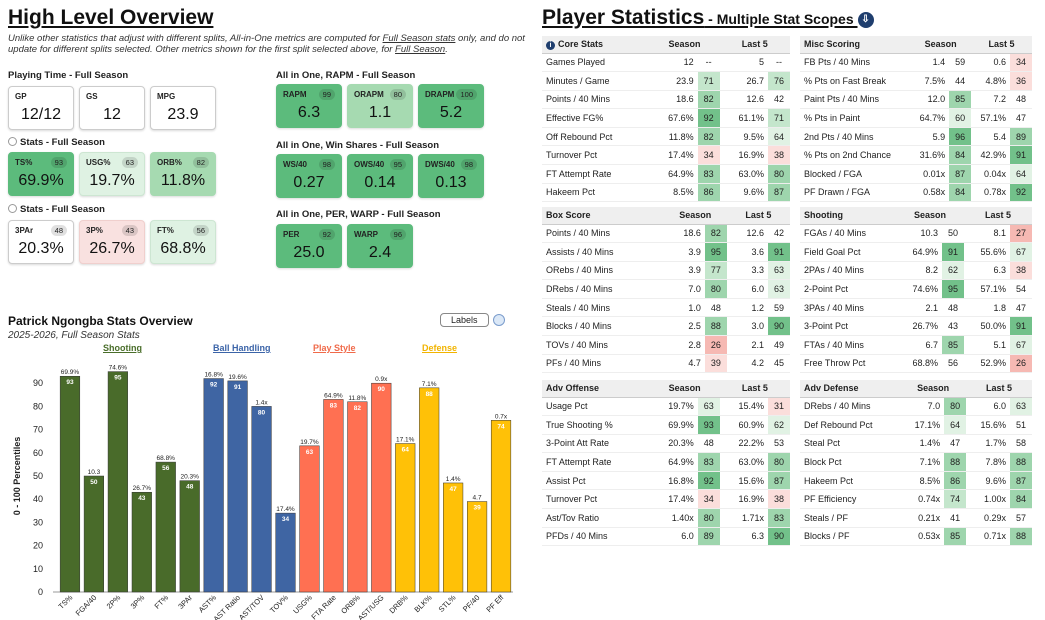 The height and width of the screenshot is (620, 1045). I want to click on bar-raw-value-label: 1.4%, so click(453, 479).